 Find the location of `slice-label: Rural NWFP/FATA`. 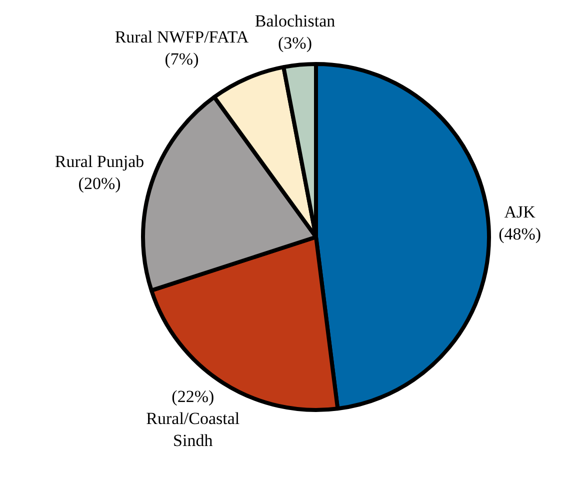

slice-label: Rural NWFP/FATA is located at coordinates (182, 36).